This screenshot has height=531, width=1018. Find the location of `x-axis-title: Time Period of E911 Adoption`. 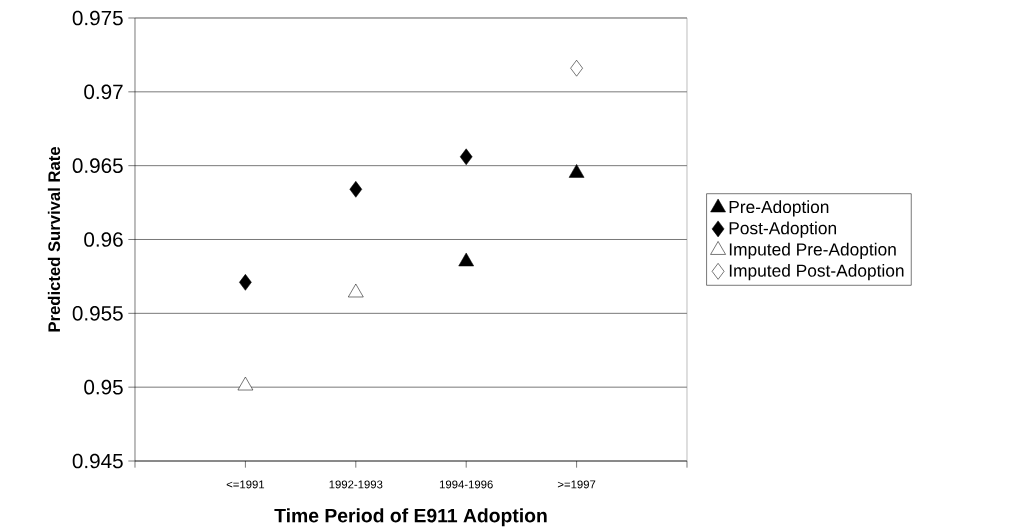

x-axis-title: Time Period of E911 Adoption is located at coordinates (410, 517).